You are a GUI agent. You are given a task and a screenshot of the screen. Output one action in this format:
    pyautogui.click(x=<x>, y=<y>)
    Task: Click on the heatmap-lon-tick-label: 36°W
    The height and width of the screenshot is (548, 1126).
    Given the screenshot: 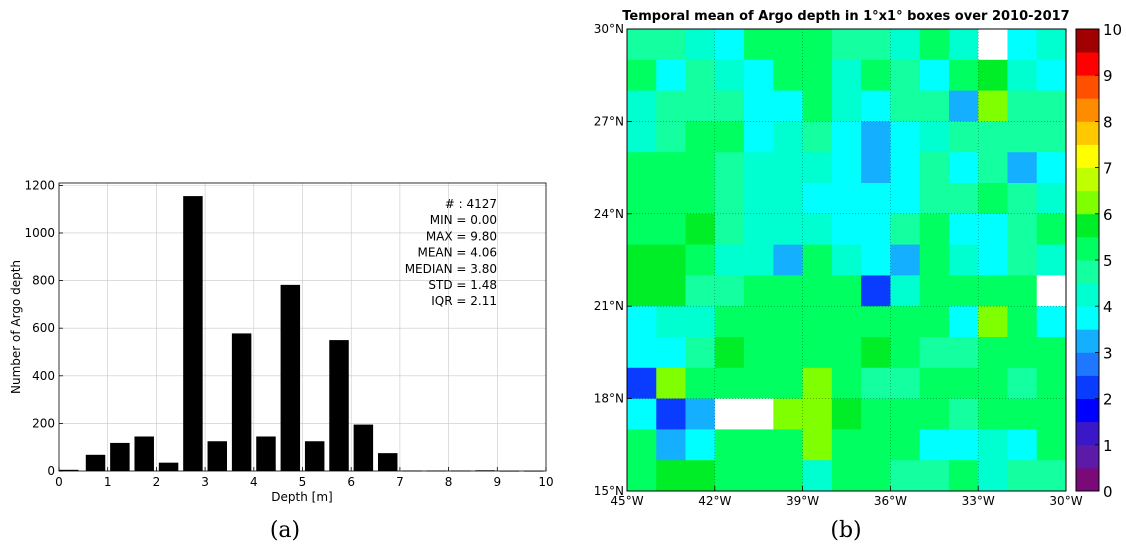 What is the action you would take?
    pyautogui.click(x=890, y=501)
    